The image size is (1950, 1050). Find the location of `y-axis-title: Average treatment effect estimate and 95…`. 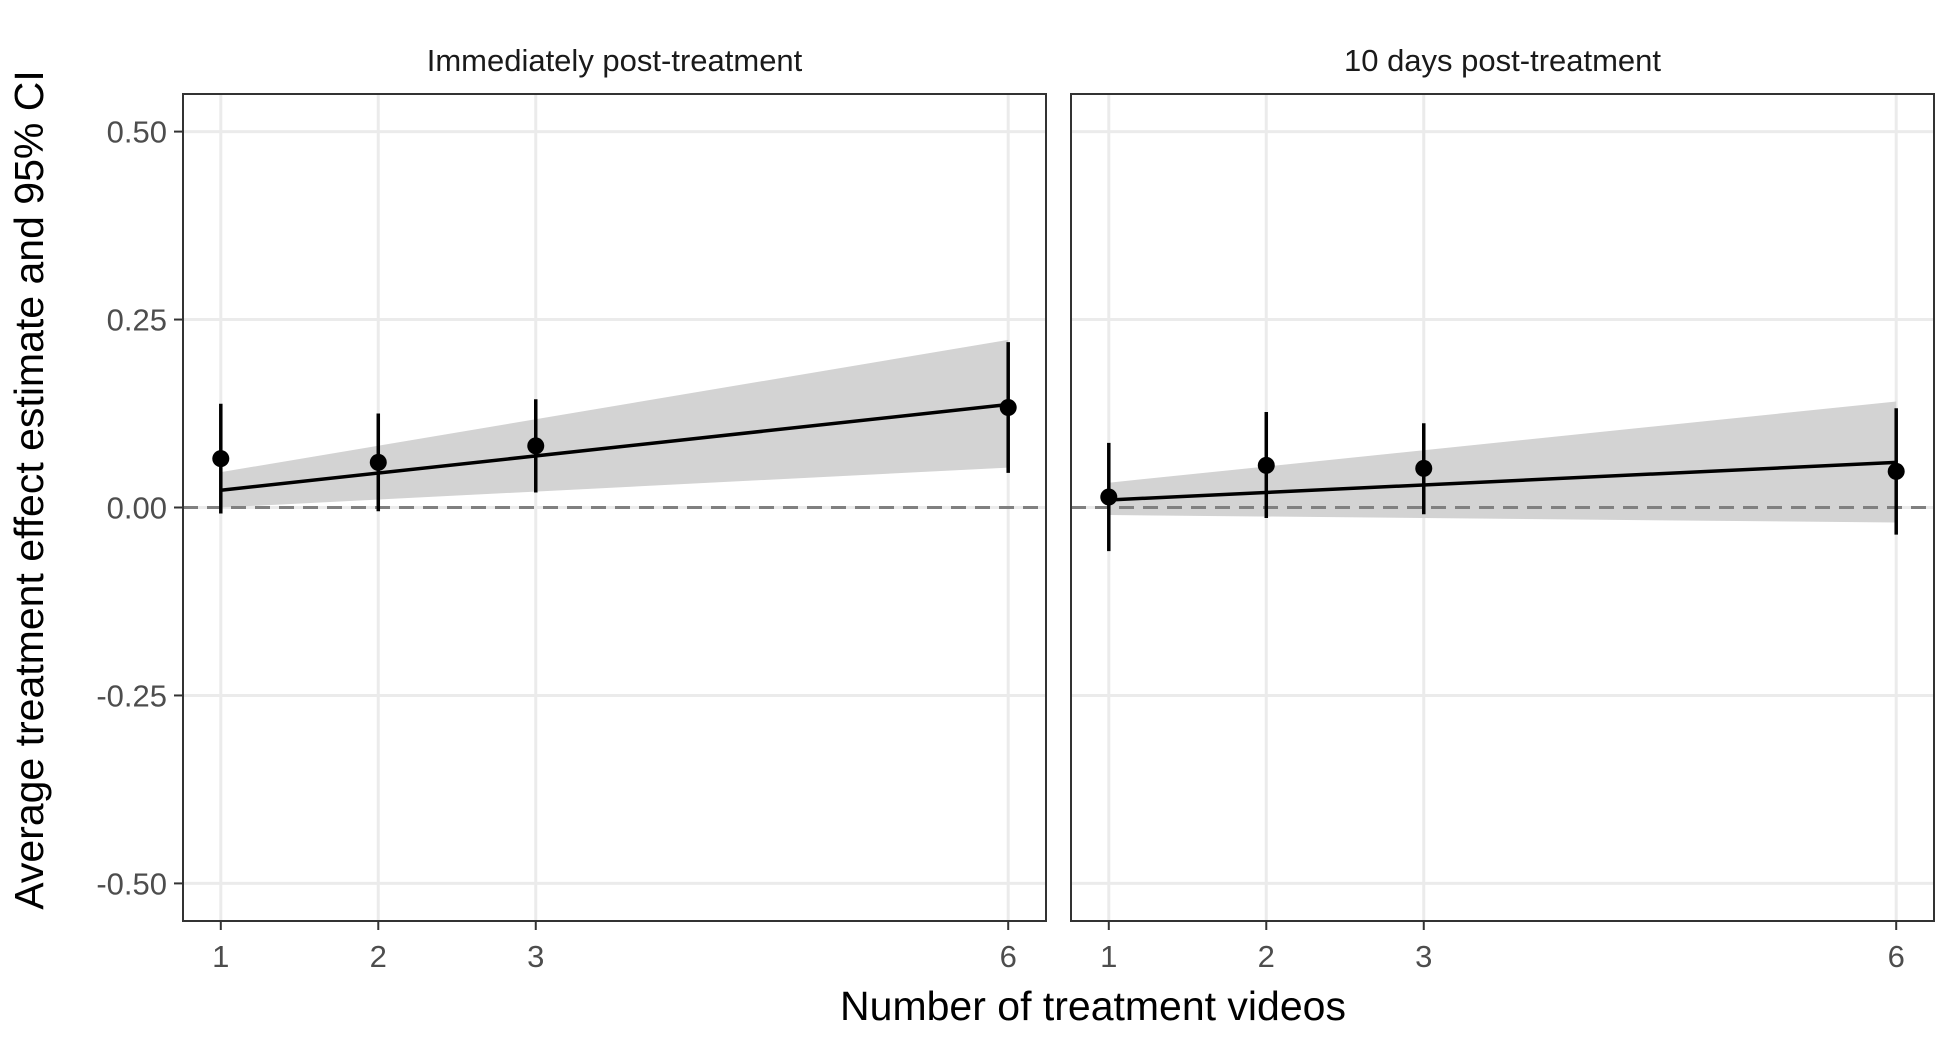

y-axis-title: Average treatment effect estimate and 95… is located at coordinates (29, 489).